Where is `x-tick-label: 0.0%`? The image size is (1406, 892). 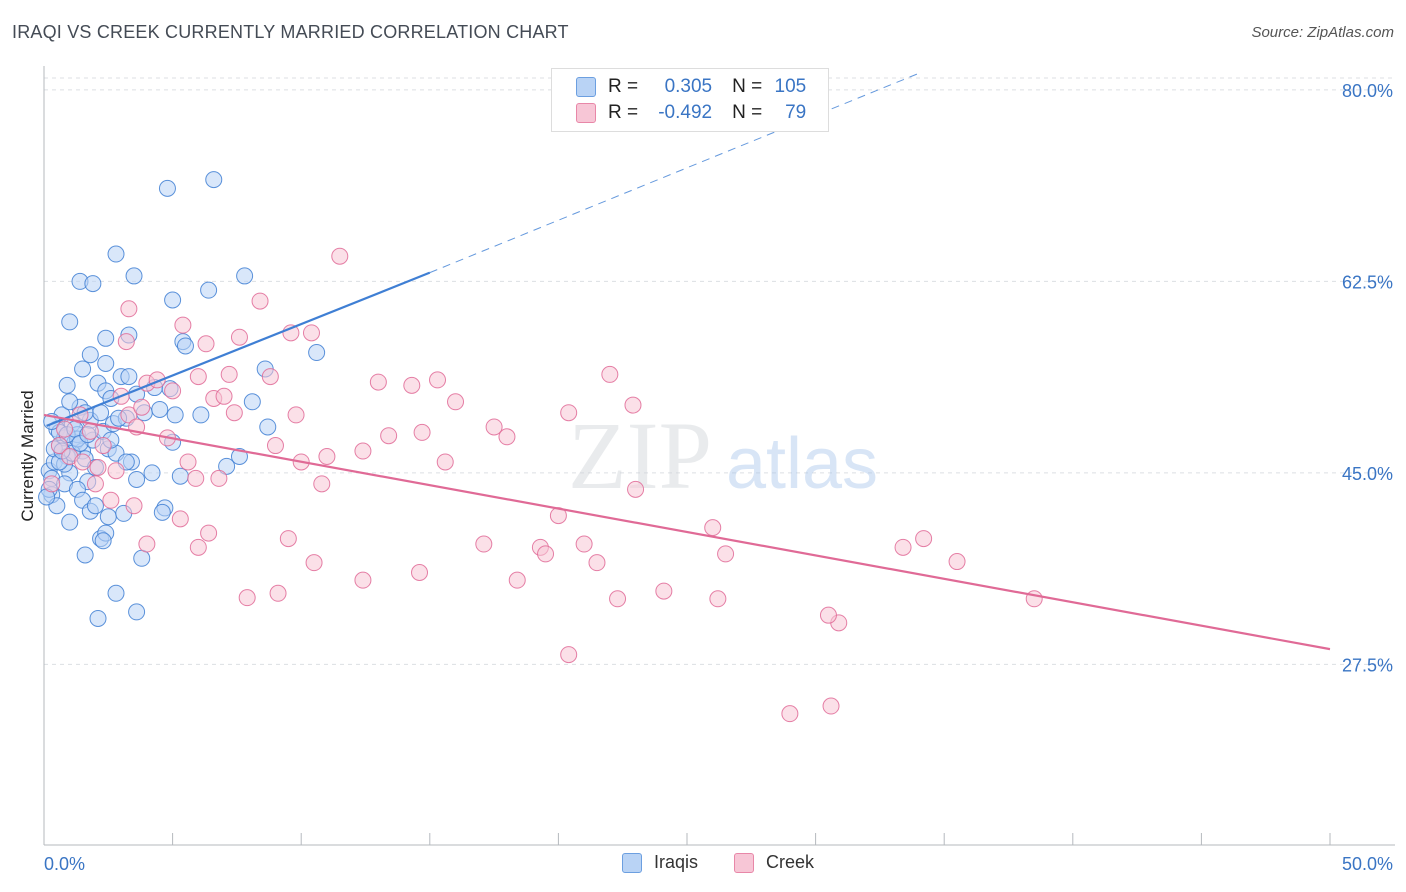
x-tick-label: 0.0% is located at coordinates (64, 864).